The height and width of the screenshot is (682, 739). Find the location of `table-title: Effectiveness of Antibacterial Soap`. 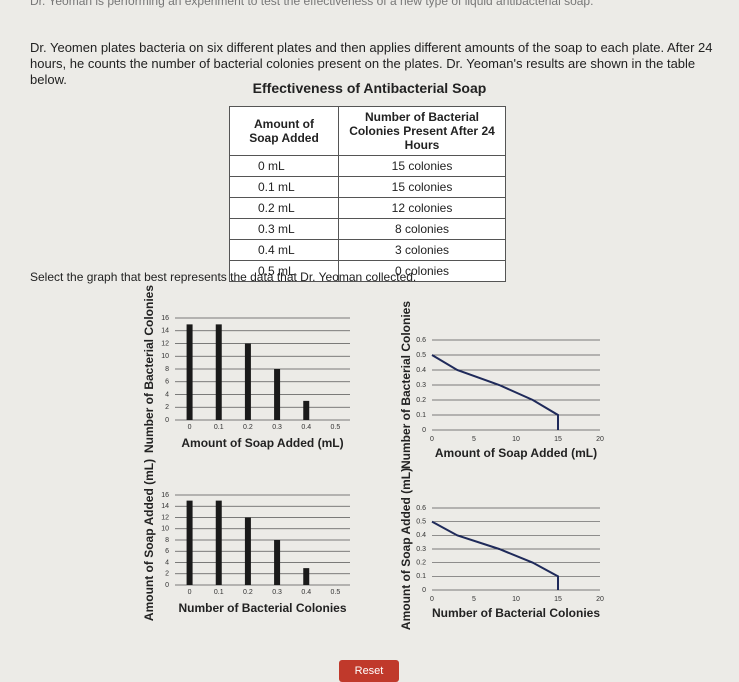

table-title: Effectiveness of Antibacterial Soap is located at coordinates (369, 88).